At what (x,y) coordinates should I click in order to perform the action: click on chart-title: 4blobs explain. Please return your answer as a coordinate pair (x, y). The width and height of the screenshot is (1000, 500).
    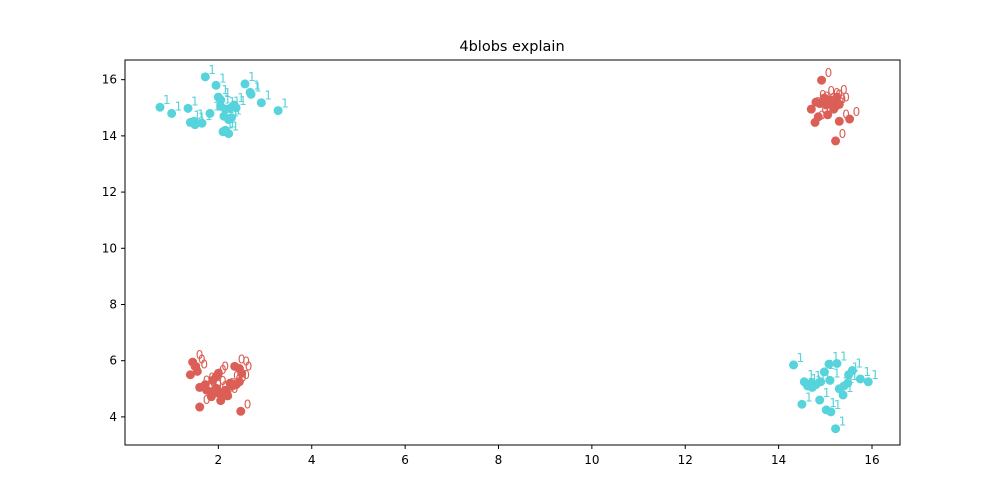
    Looking at the image, I should click on (511, 47).